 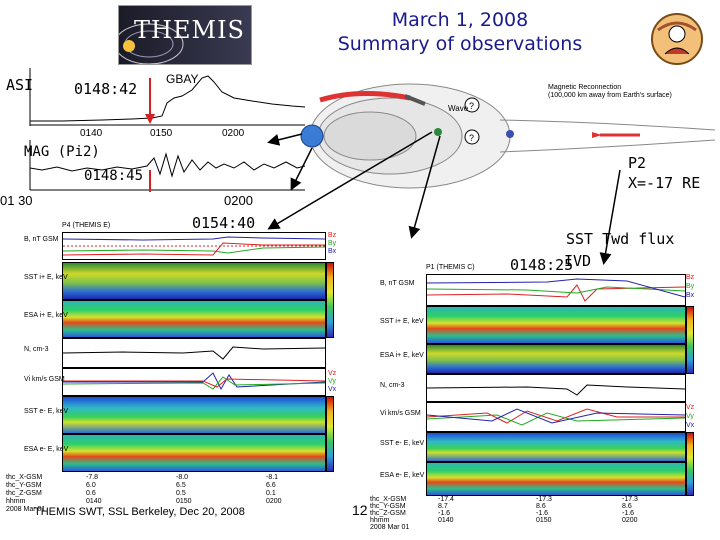 I want to click on title-line-2: Summary of observations, so click(x=460, y=44).